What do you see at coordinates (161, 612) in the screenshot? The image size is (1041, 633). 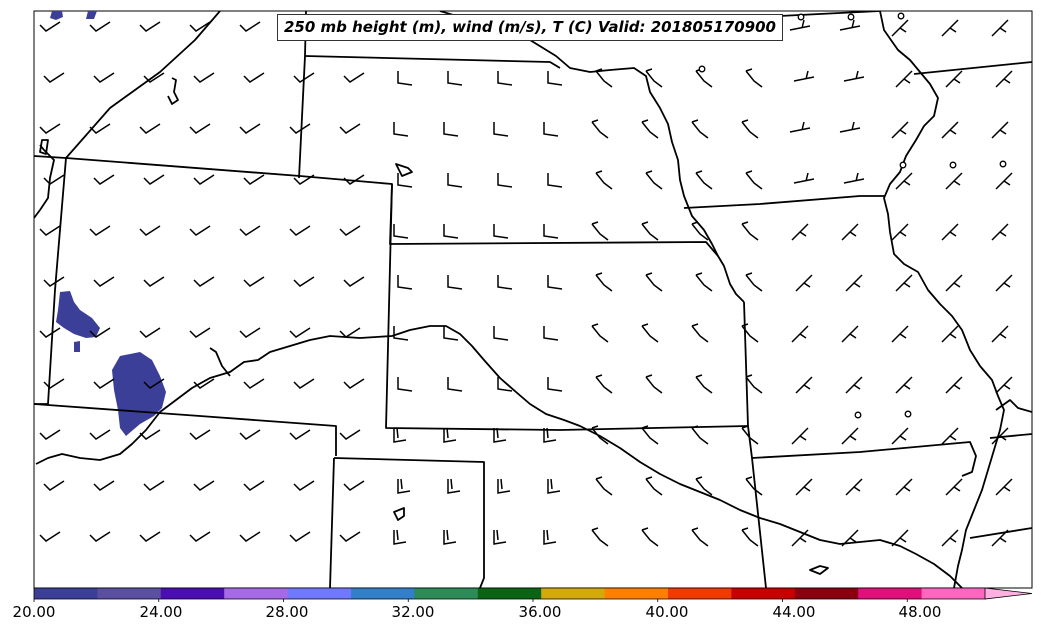 I see `colorbar-tick-label: 24.00` at bounding box center [161, 612].